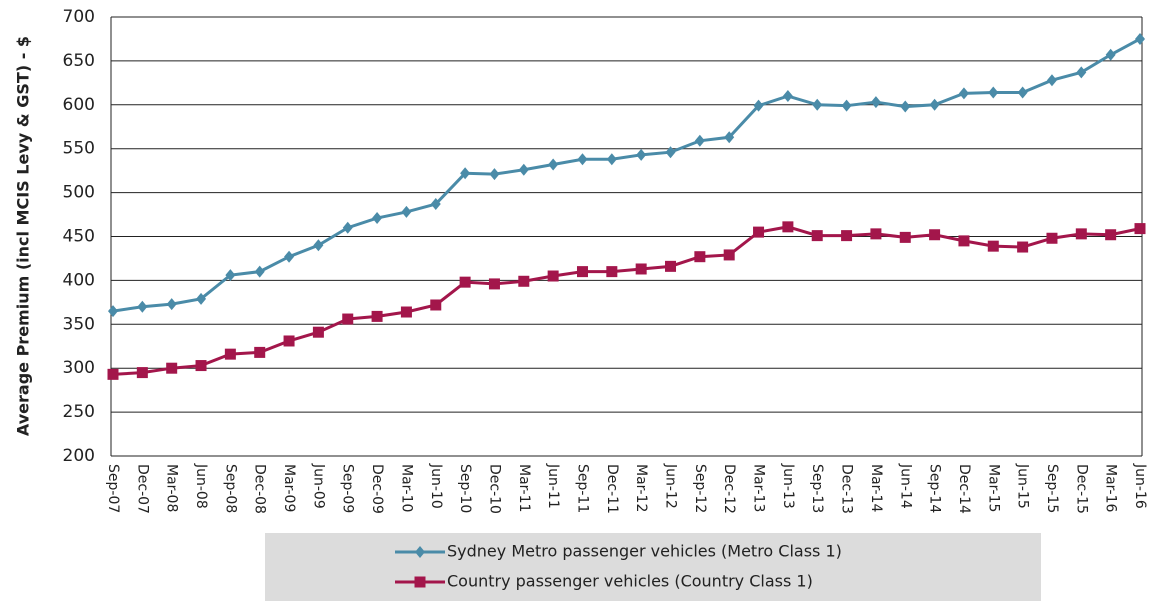 The image size is (1151, 601). What do you see at coordinates (79, 456) in the screenshot?
I see `y-tick-label: 200` at bounding box center [79, 456].